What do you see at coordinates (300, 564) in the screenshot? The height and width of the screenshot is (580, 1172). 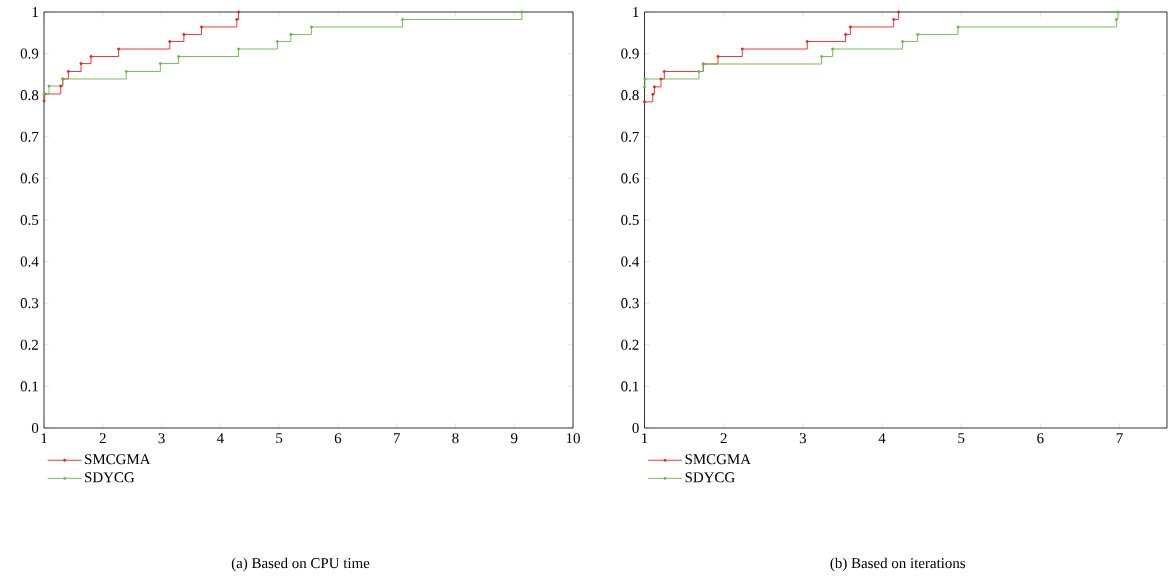 I see `text: (a) Based on CPU time` at bounding box center [300, 564].